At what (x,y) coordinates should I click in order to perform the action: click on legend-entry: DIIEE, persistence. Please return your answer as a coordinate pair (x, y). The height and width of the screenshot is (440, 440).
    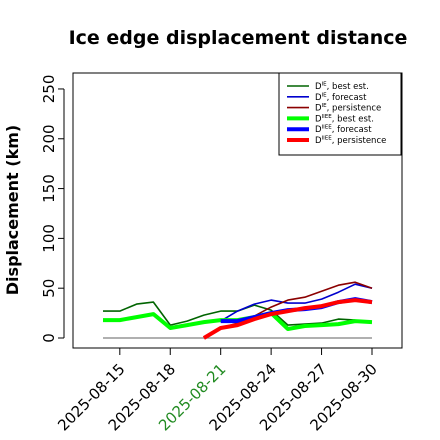
    Looking at the image, I should click on (350, 141).